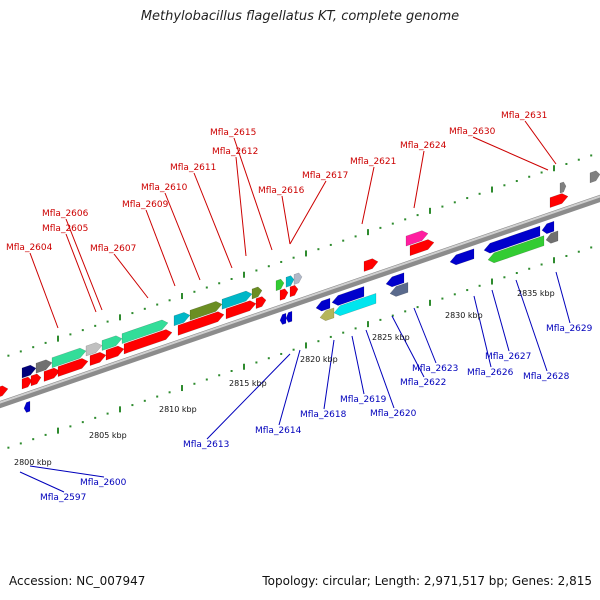 This screenshot has width=600, height=600. What do you see at coordinates (108, 435) in the screenshot?
I see `scale-label: 2805 kbp` at bounding box center [108, 435].